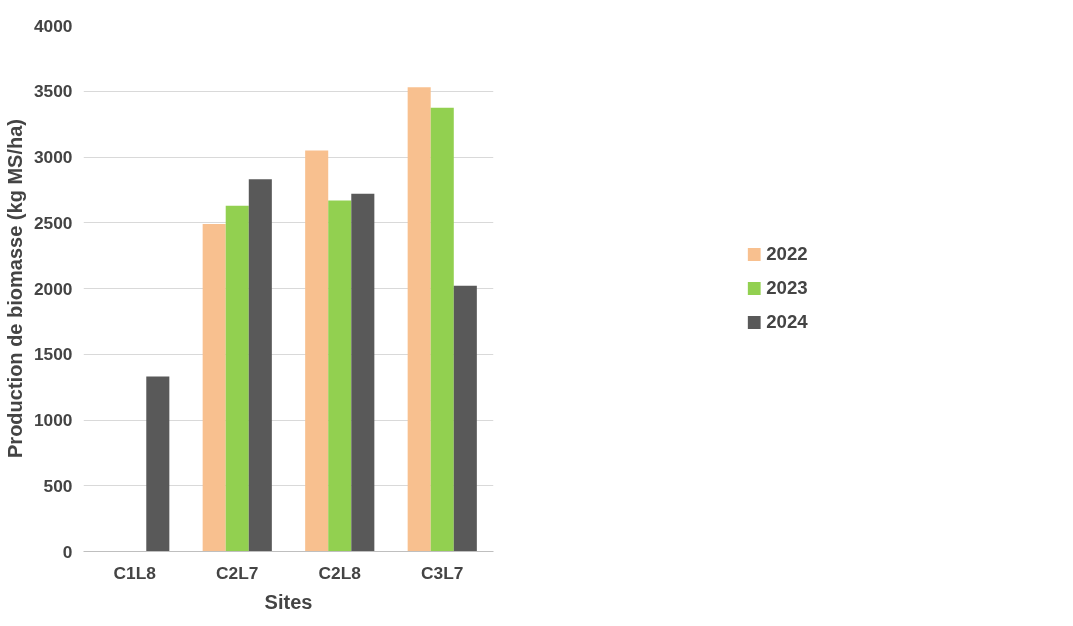 Image resolution: width=1073 pixels, height=626 pixels. I want to click on legend-label: 2023, so click(787, 288).